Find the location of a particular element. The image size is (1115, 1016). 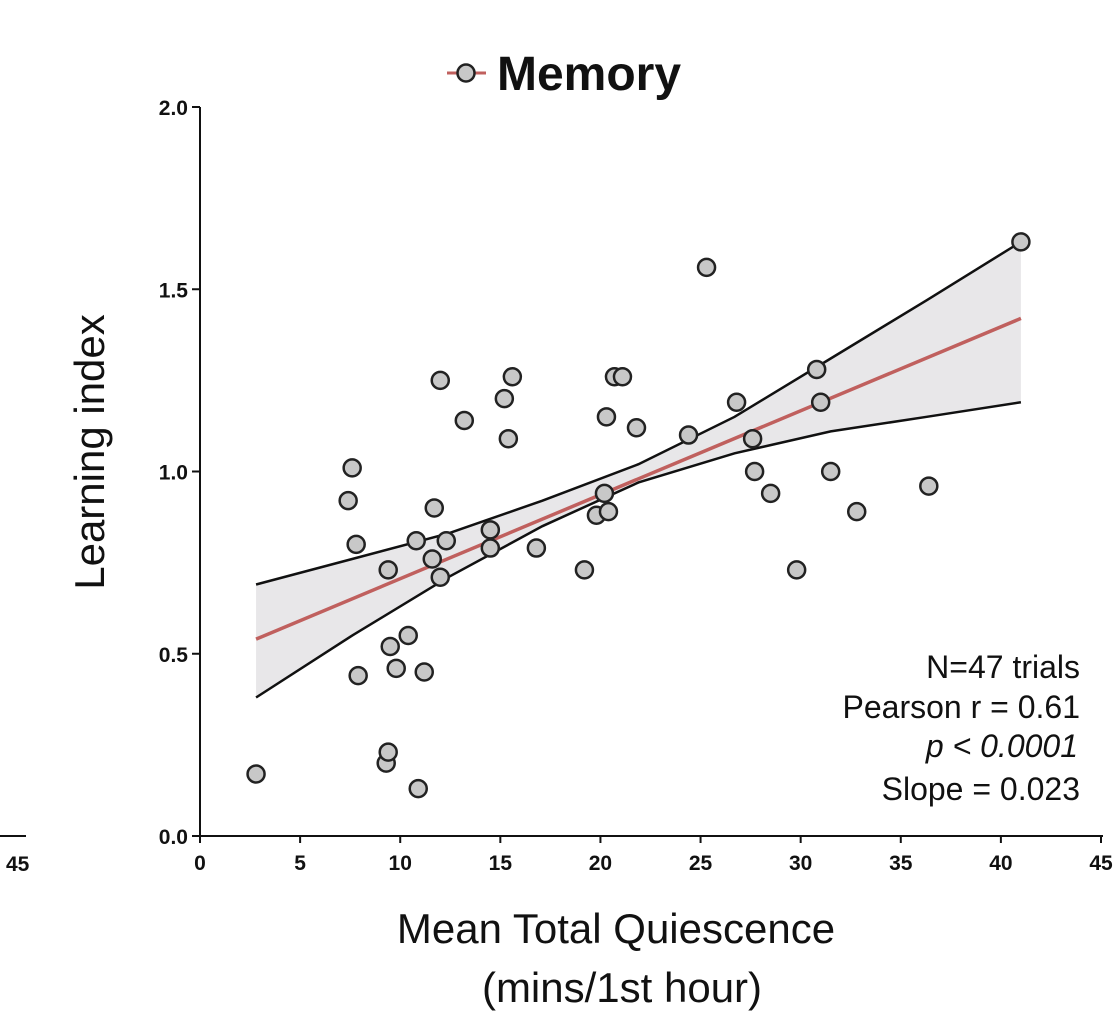

x-axis-label-line2: (mins/1st hour) is located at coordinates (622, 987).